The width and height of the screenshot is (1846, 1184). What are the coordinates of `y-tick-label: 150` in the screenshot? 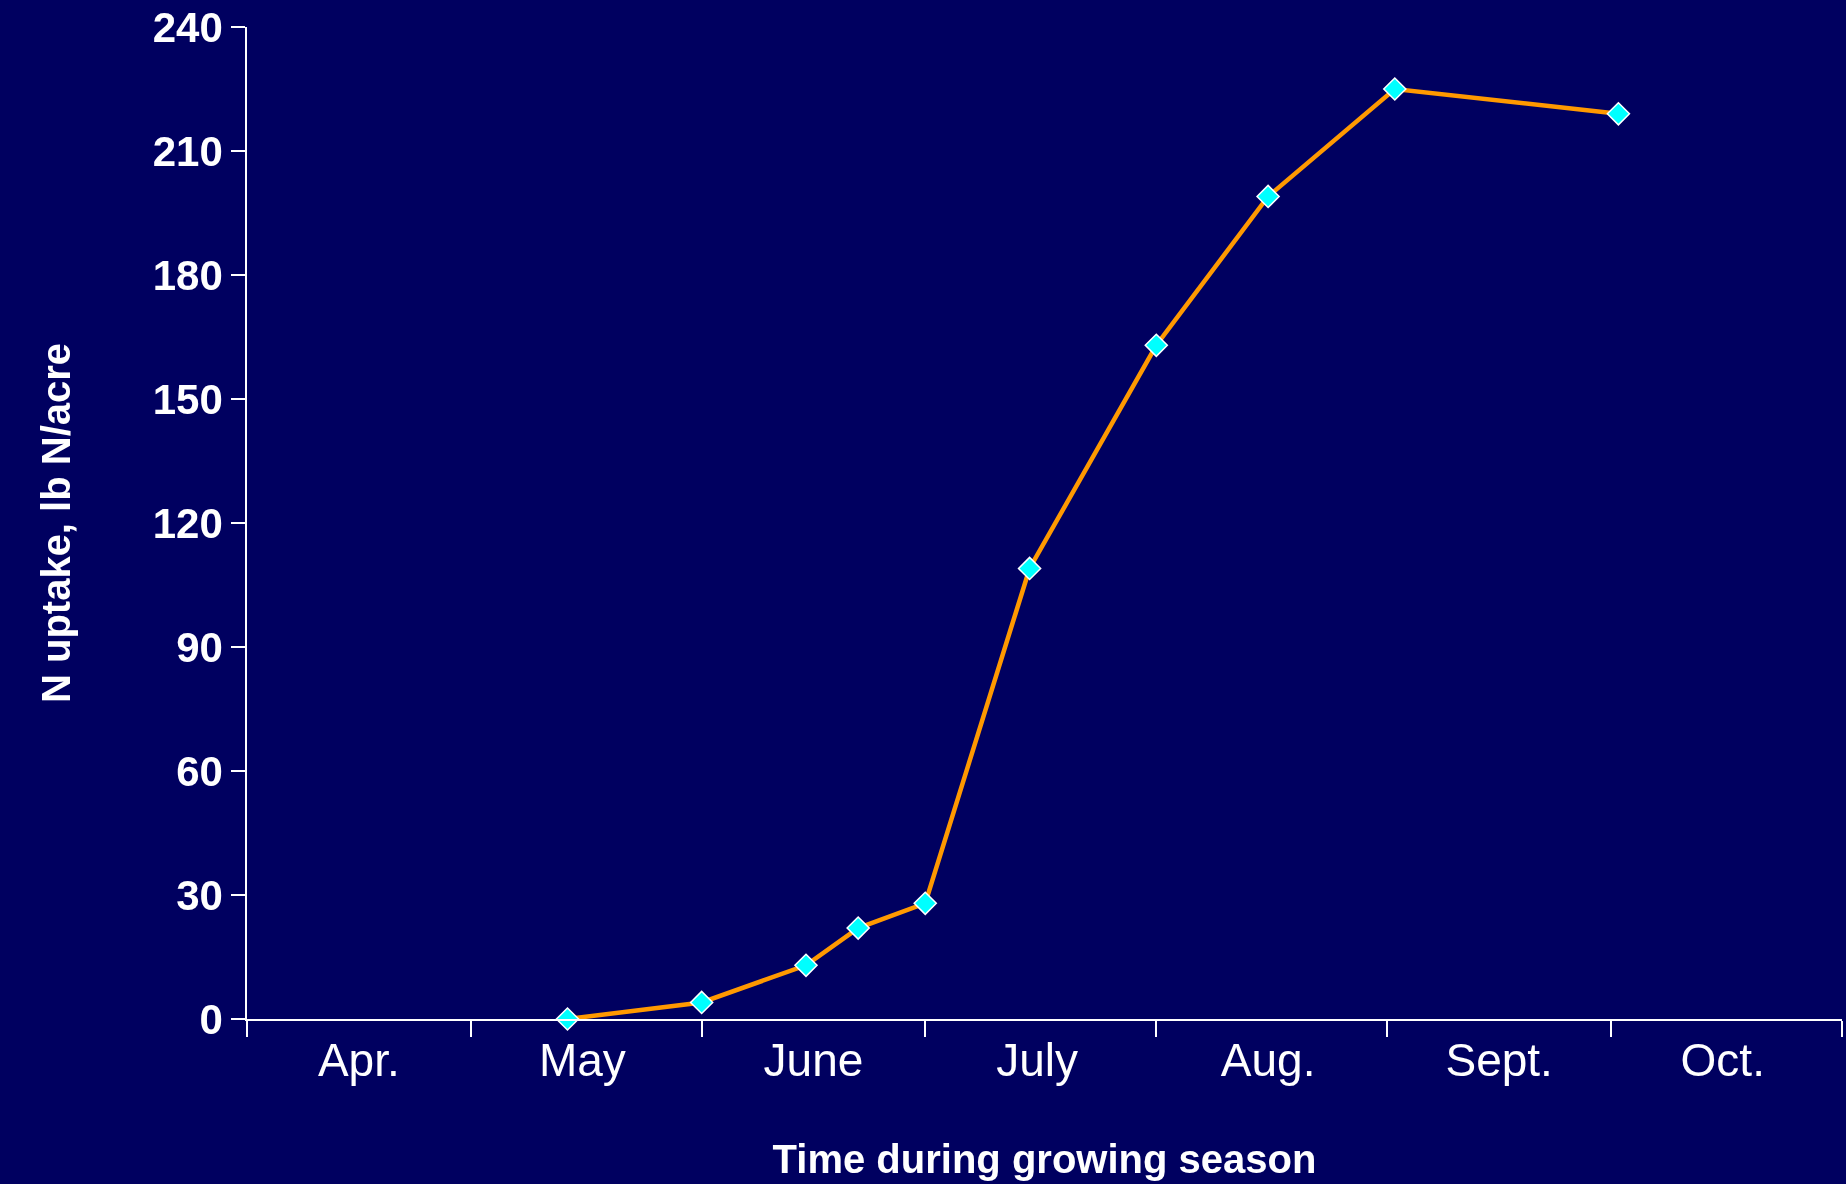 It's located at (187, 399).